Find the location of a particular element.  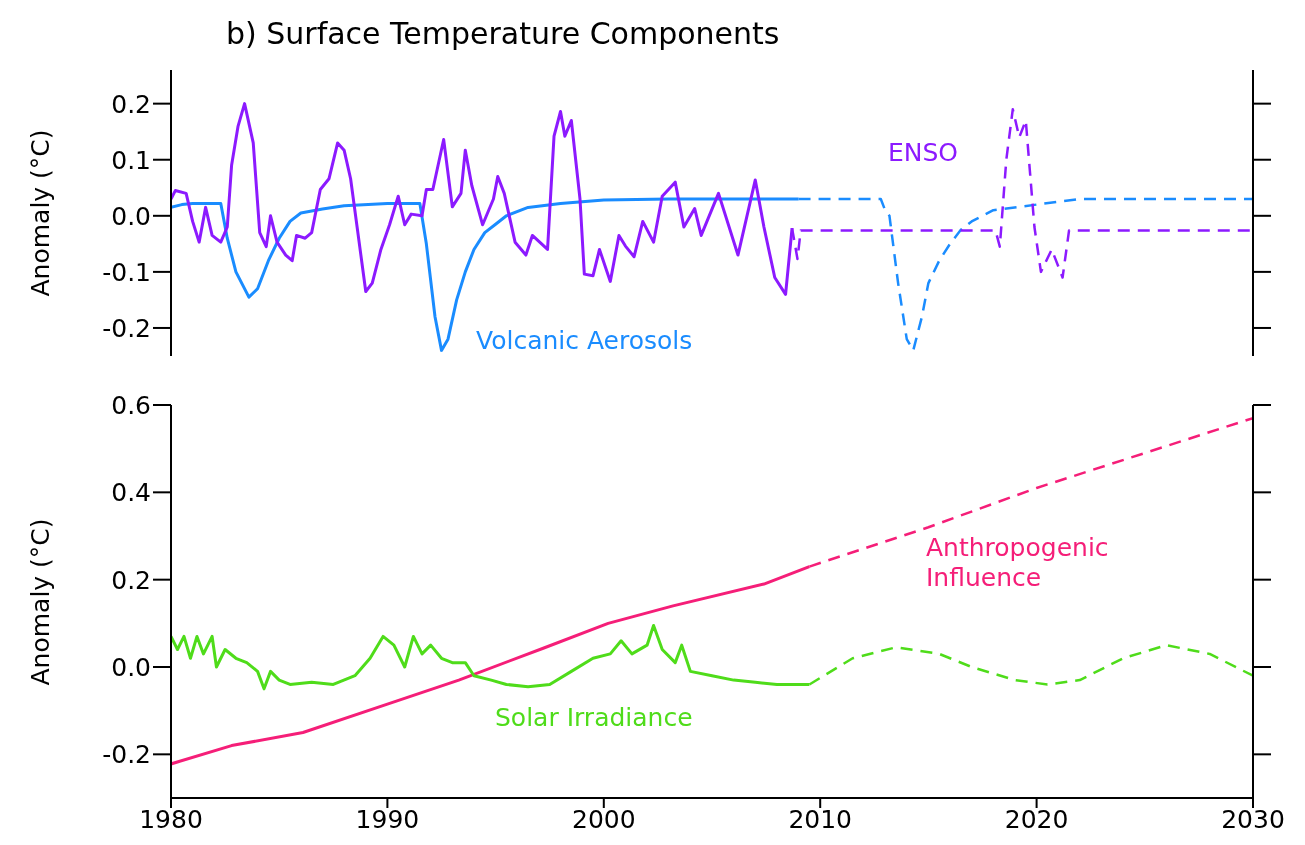

x-tick-label: 2000 is located at coordinates (603, 819).